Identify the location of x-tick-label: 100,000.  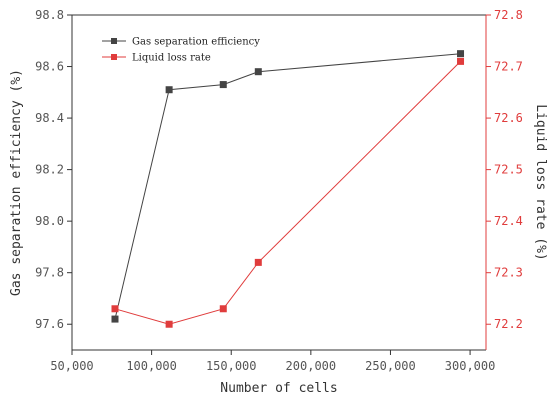
(151, 366).